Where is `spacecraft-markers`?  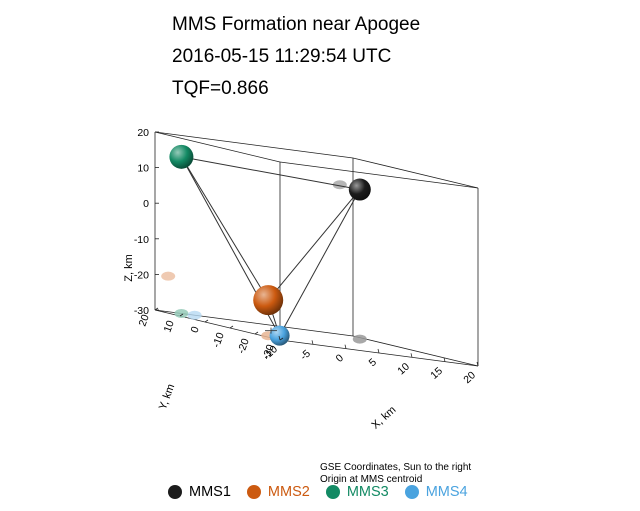 spacecraft-markers is located at coordinates (270, 245).